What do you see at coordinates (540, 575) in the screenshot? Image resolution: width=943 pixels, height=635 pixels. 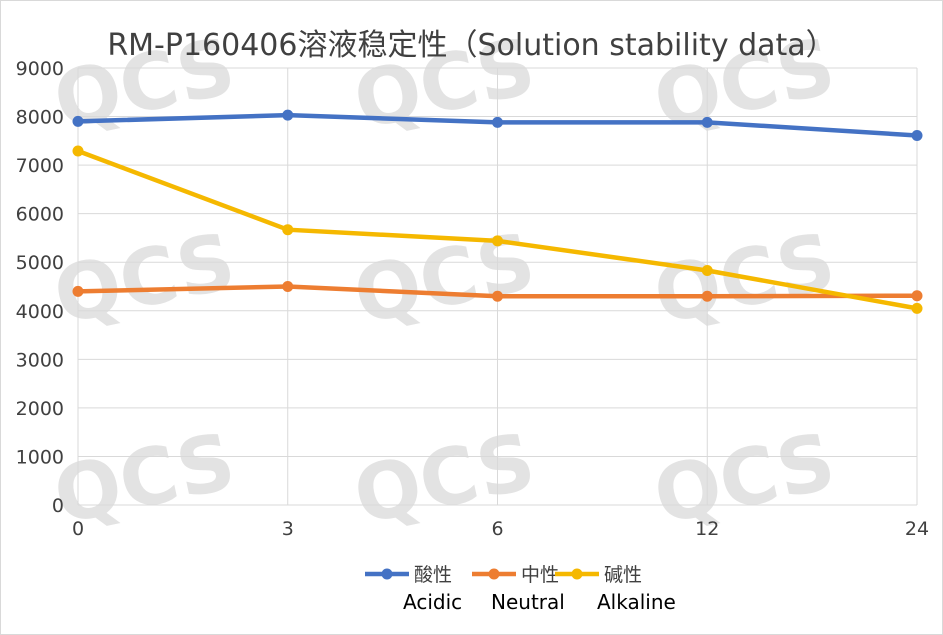 I see `legend-label: 中性` at bounding box center [540, 575].